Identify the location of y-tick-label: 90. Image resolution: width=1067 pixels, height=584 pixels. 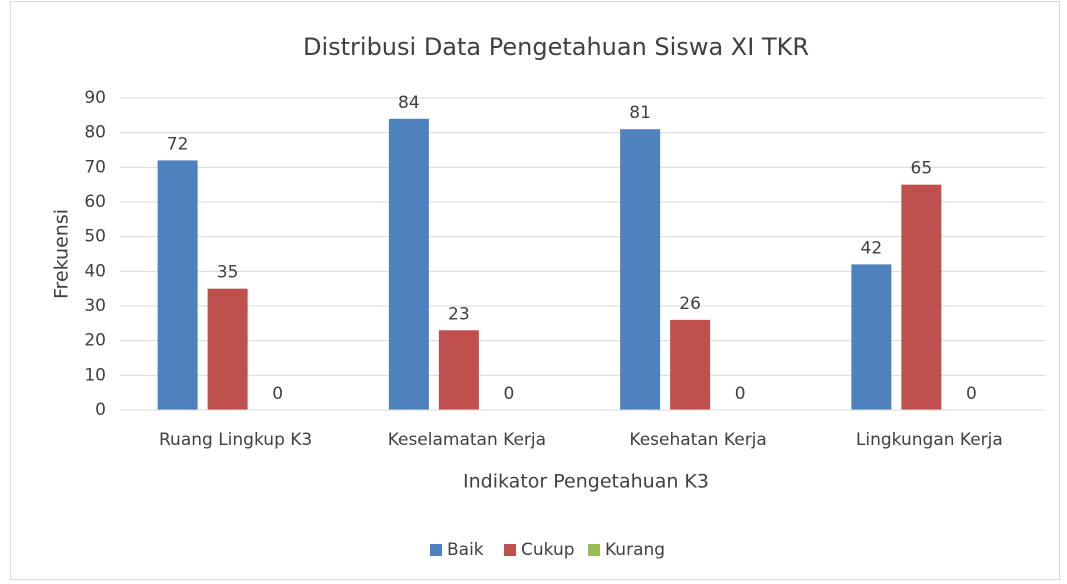
(95, 98).